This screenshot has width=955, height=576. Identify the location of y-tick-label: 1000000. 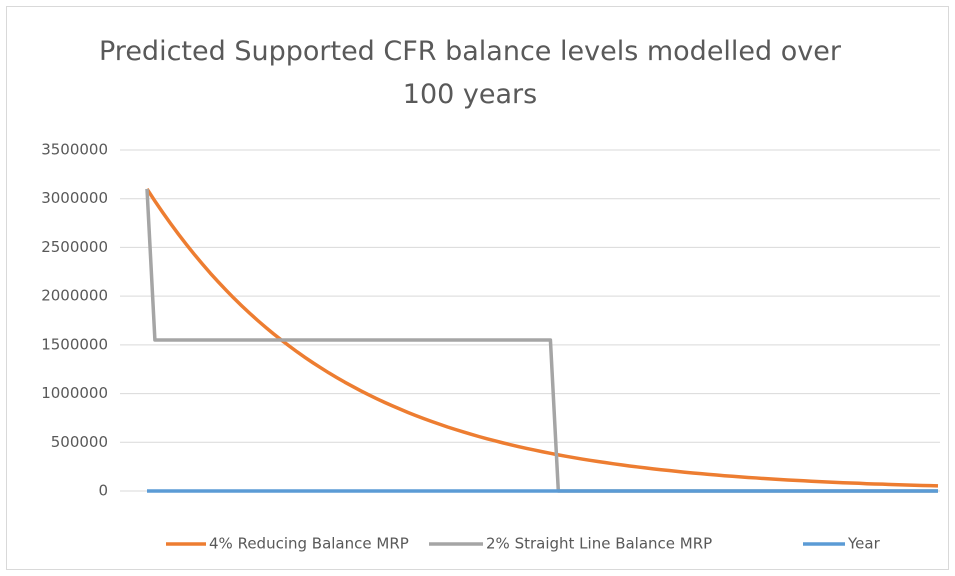
(74, 393).